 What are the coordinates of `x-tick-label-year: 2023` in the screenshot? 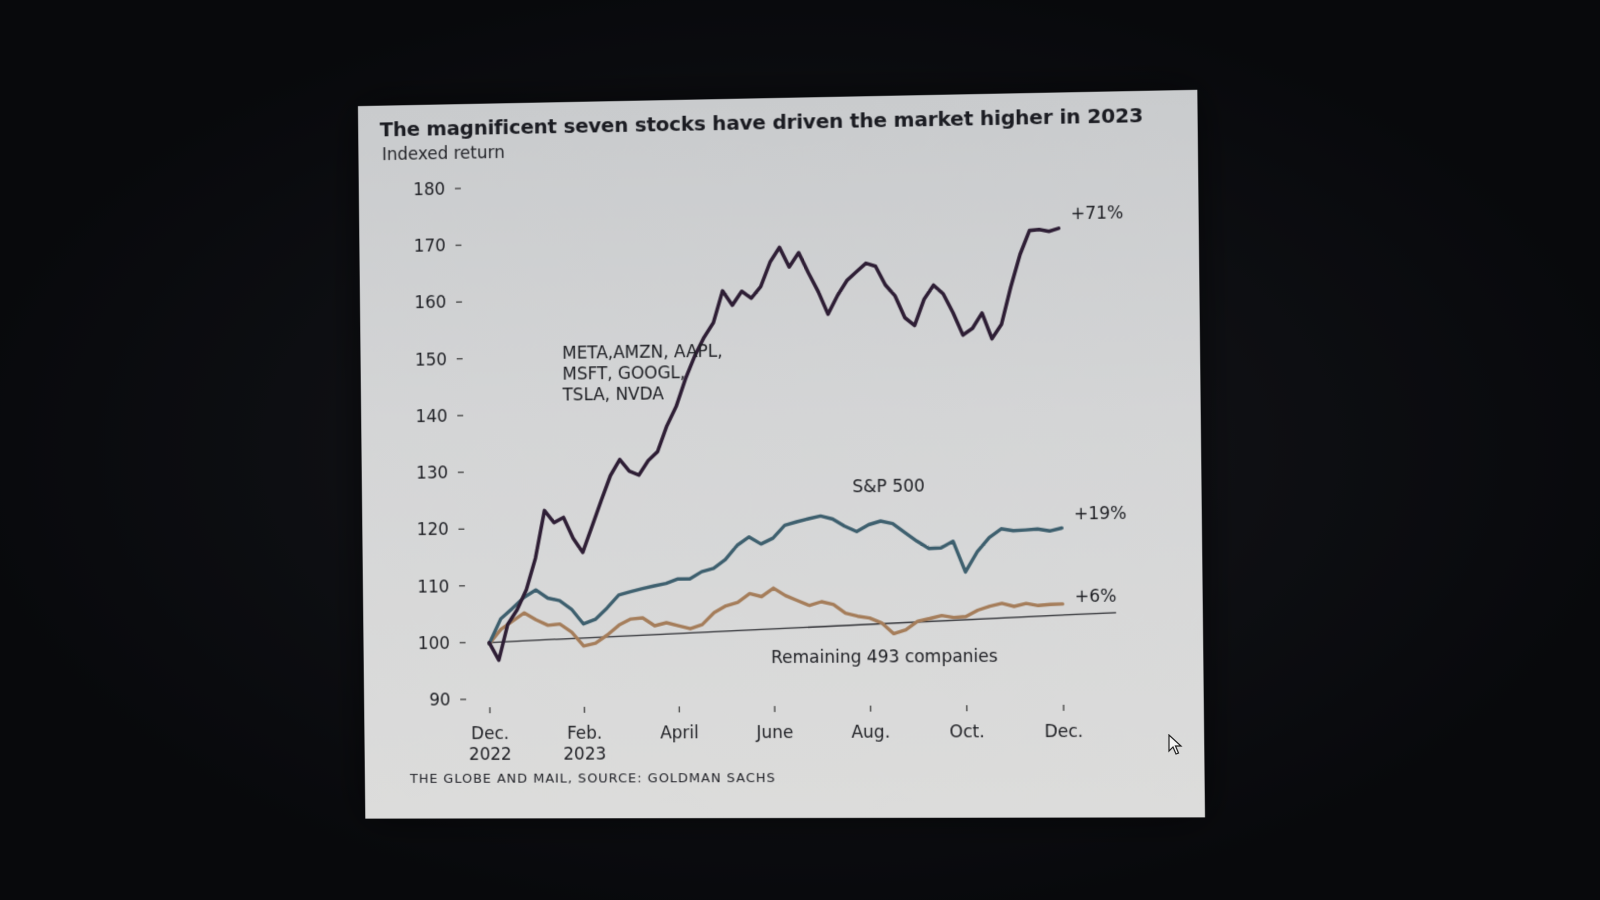 It's located at (584, 754).